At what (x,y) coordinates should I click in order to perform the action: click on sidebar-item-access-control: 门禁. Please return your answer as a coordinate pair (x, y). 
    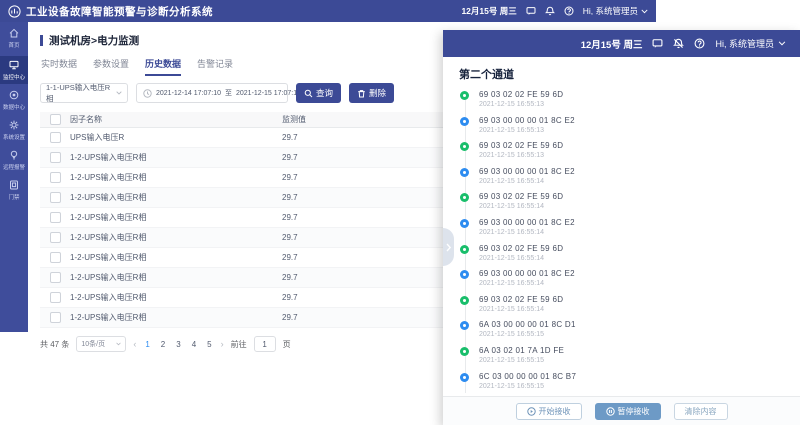
    Looking at the image, I should click on (14, 190).